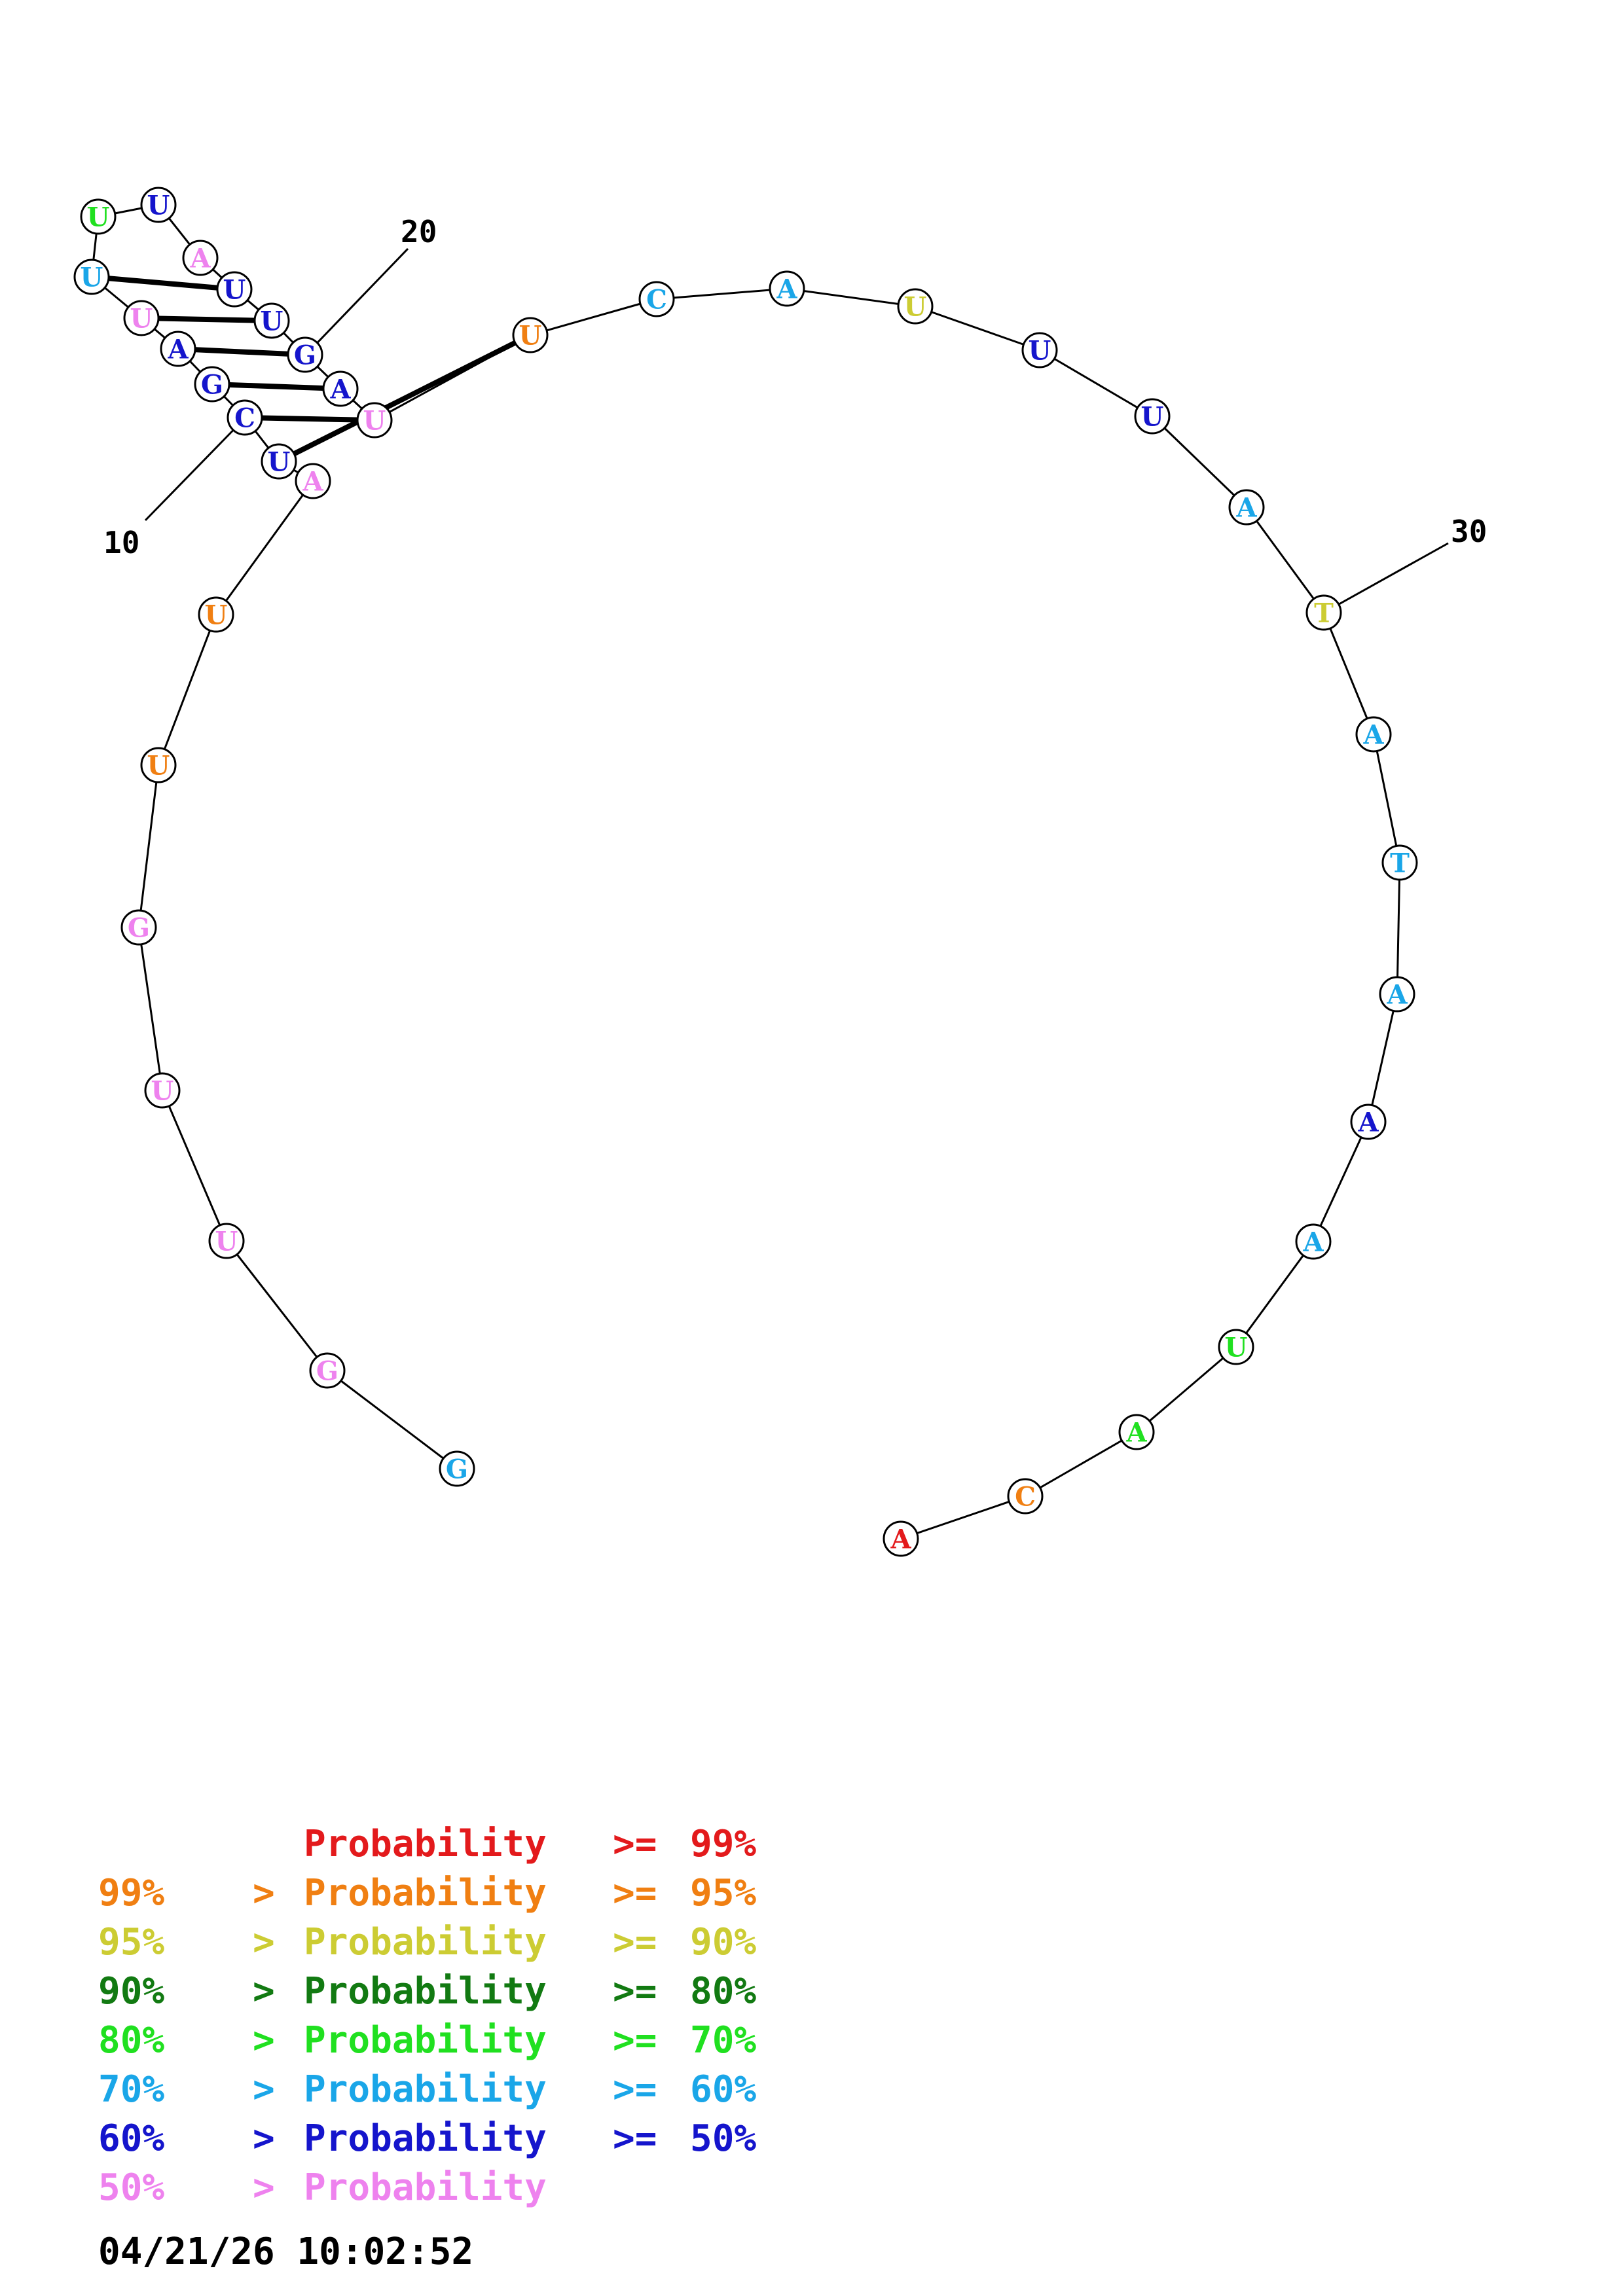 Image resolution: width=1623 pixels, height=2296 pixels. I want to click on legend-row: 70% > Probability >= 60%, so click(427, 2089).